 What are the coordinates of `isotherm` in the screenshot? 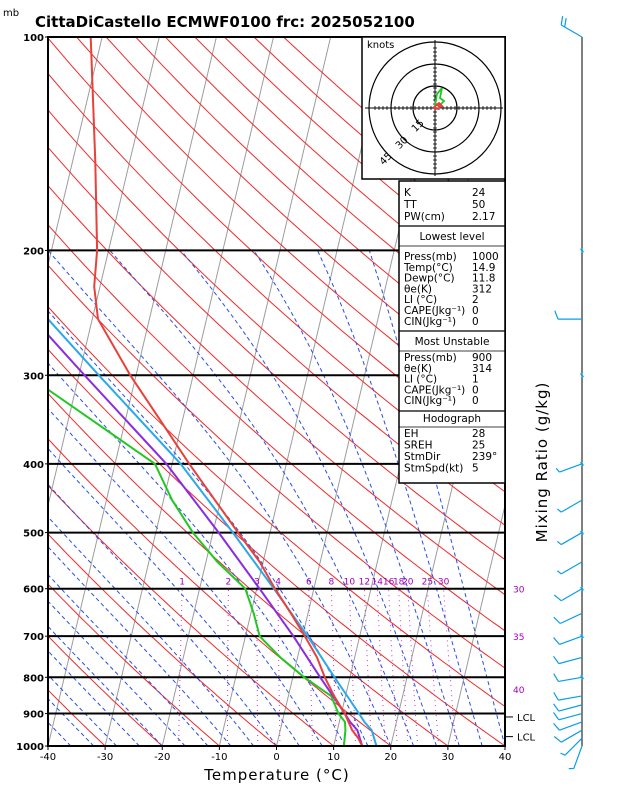 It's located at (104, 272).